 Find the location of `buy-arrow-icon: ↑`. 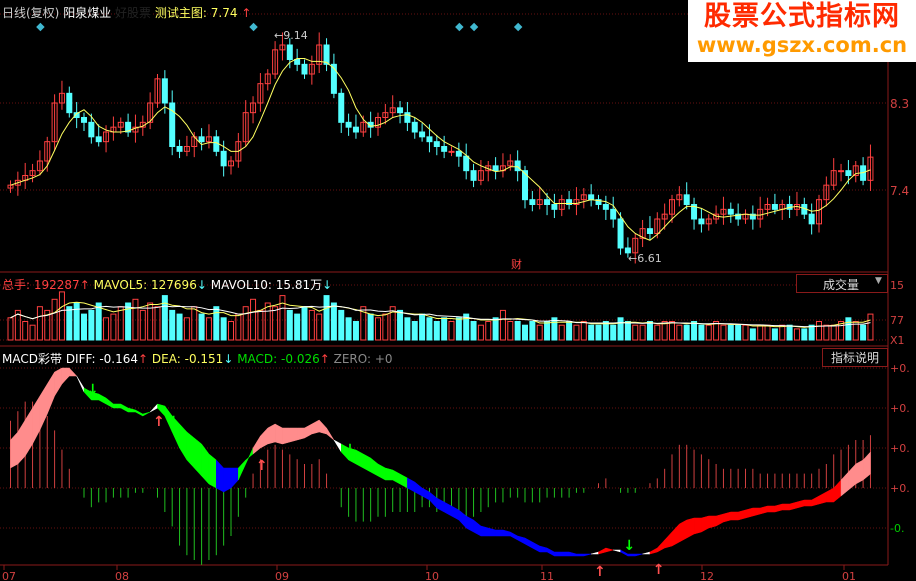

buy-arrow-icon: ↑ is located at coordinates (600, 572).